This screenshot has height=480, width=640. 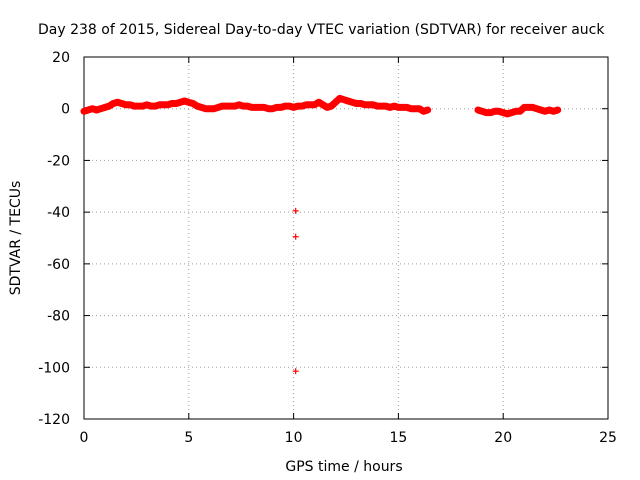 I want to click on y-tick-label: -60, so click(x=58, y=265).